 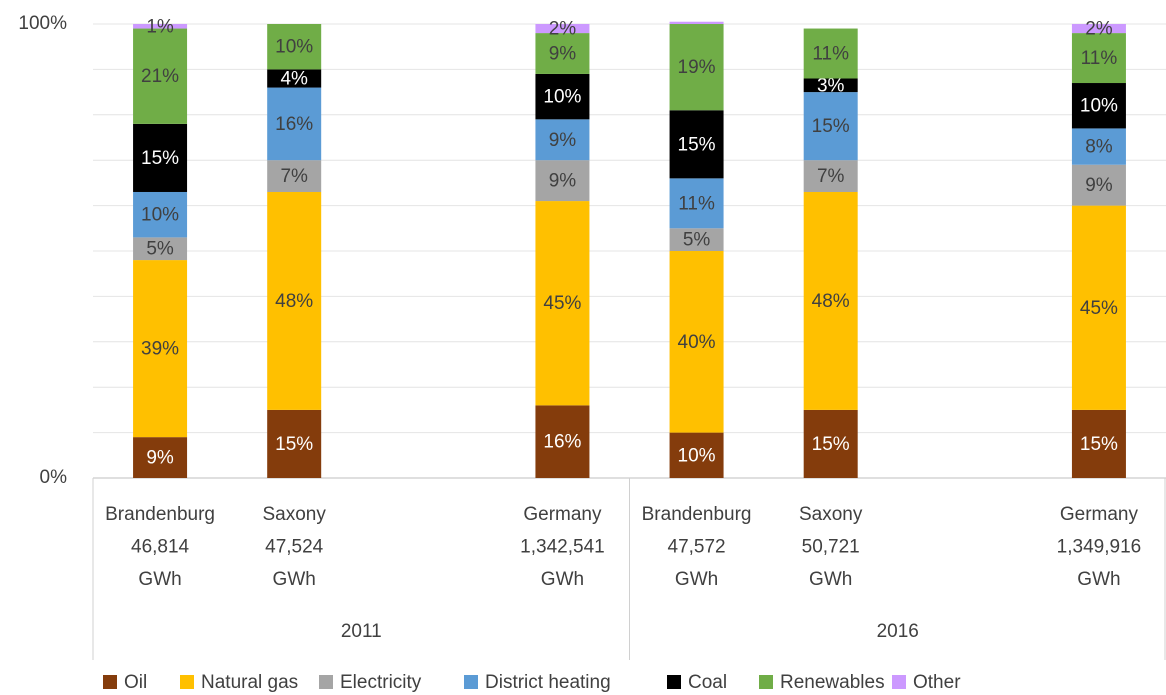 What do you see at coordinates (249, 682) in the screenshot?
I see `legend-label: Natural gas` at bounding box center [249, 682].